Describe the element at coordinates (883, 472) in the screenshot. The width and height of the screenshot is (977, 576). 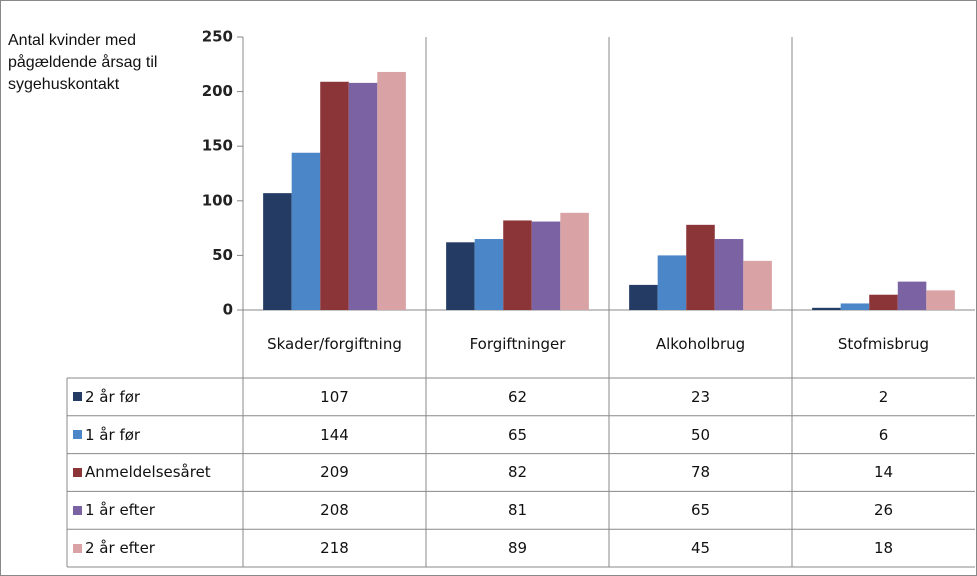
I see `table-value: 14` at that location.